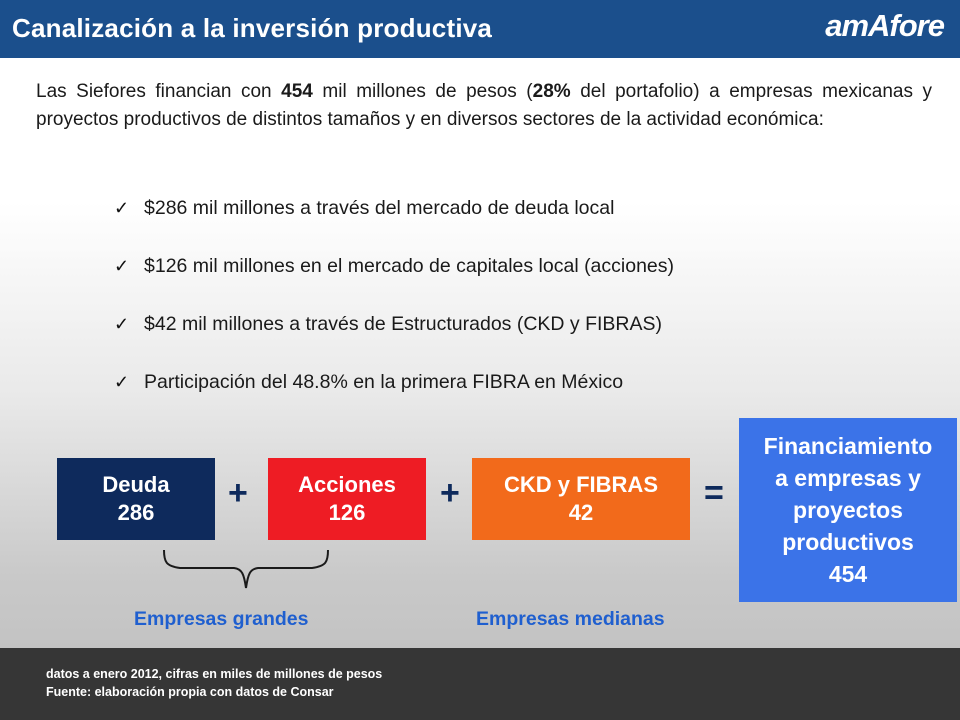 The height and width of the screenshot is (720, 960). I want to click on acciones-label: Acciones, so click(347, 484).